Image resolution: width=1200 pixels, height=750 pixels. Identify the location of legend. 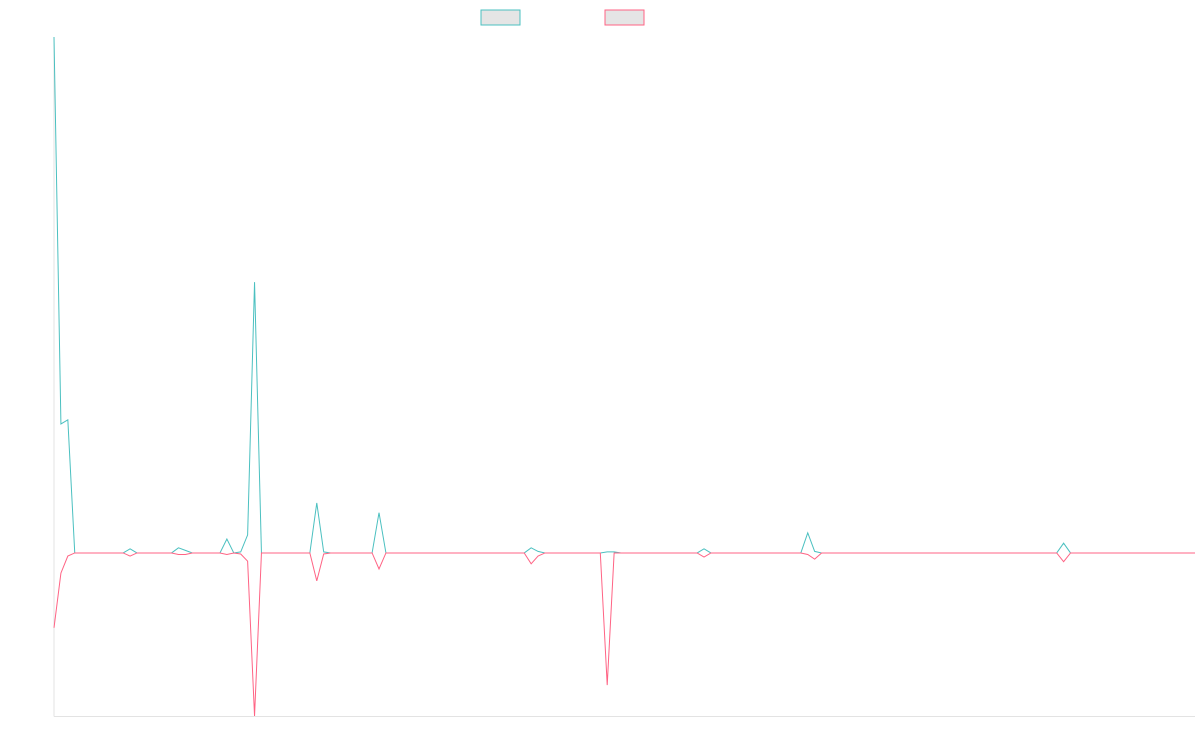
(562, 17).